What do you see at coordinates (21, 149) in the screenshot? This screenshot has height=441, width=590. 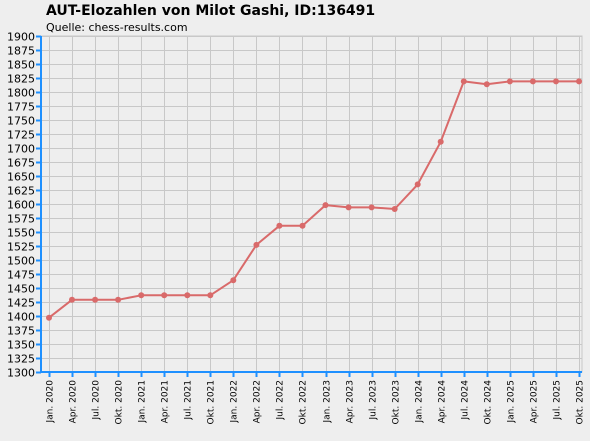 I see `y-tick-label: 1700` at bounding box center [21, 149].